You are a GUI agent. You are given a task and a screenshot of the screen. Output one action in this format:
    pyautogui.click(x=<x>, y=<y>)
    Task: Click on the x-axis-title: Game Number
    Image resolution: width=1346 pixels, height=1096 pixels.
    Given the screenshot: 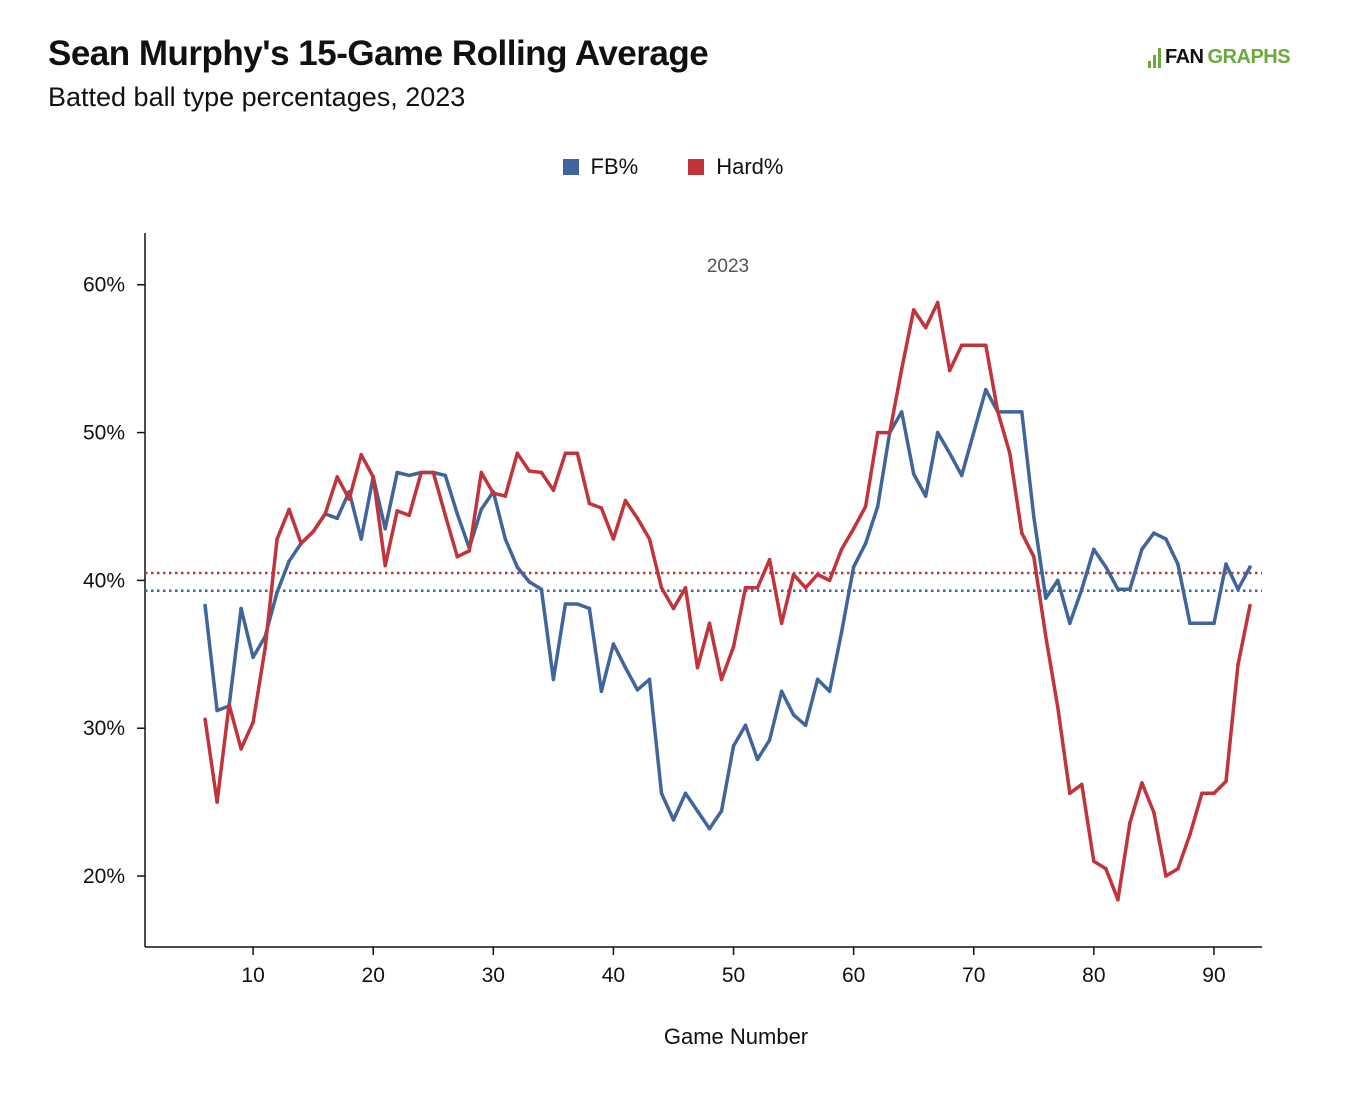 What is the action you would take?
    pyautogui.click(x=736, y=1036)
    